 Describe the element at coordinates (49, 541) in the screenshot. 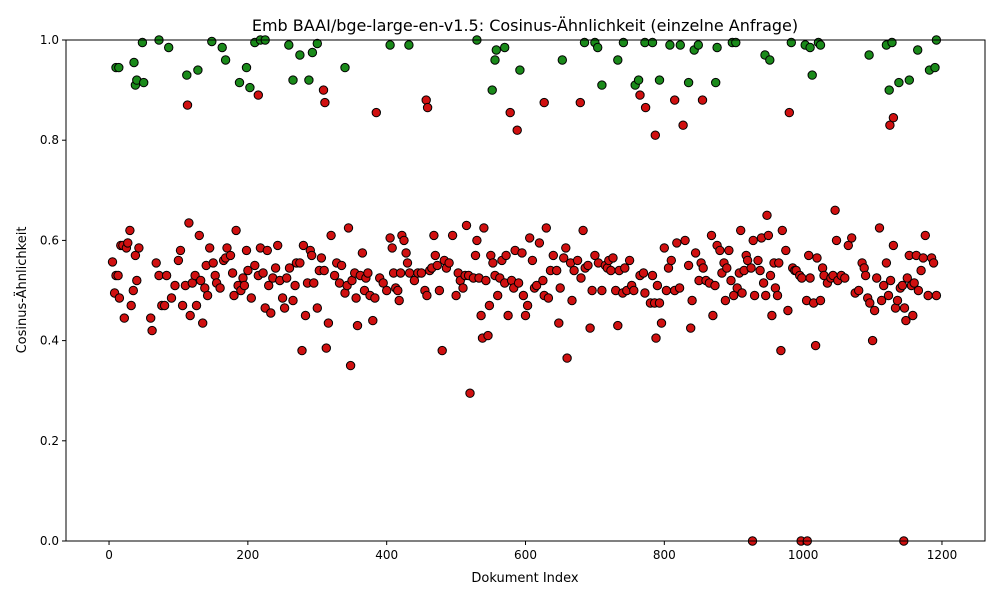

I see `y-tick-label: 0.0` at that location.